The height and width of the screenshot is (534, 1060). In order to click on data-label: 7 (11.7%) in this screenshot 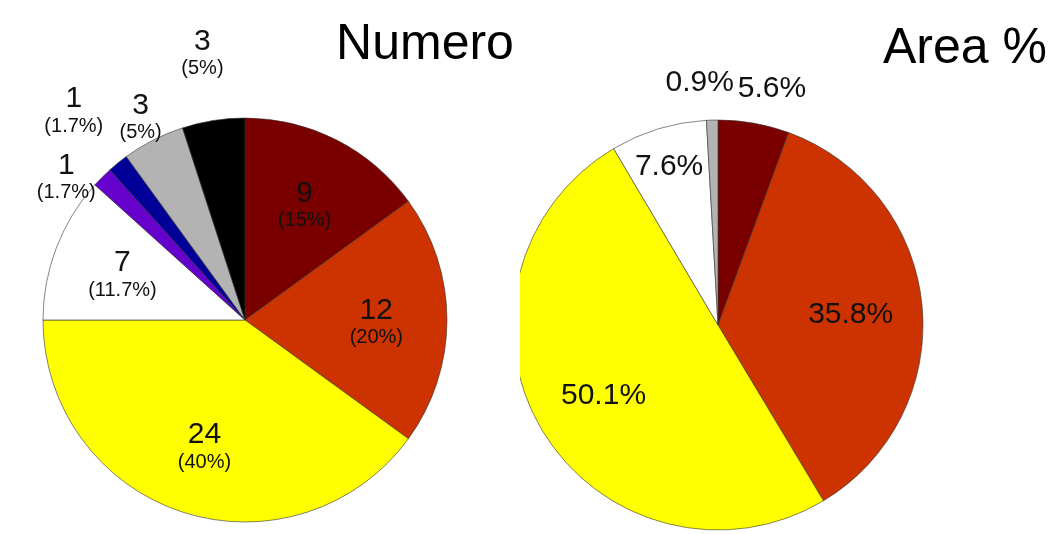, I will do `click(122, 272)`.